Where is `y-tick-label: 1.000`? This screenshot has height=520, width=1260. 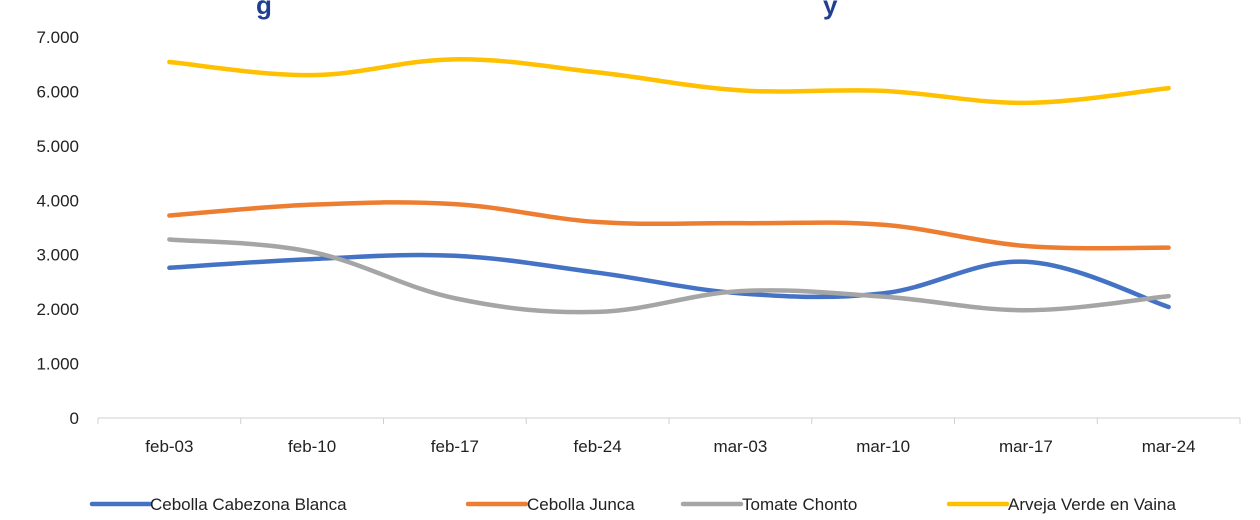 y-tick-label: 1.000 is located at coordinates (57, 364).